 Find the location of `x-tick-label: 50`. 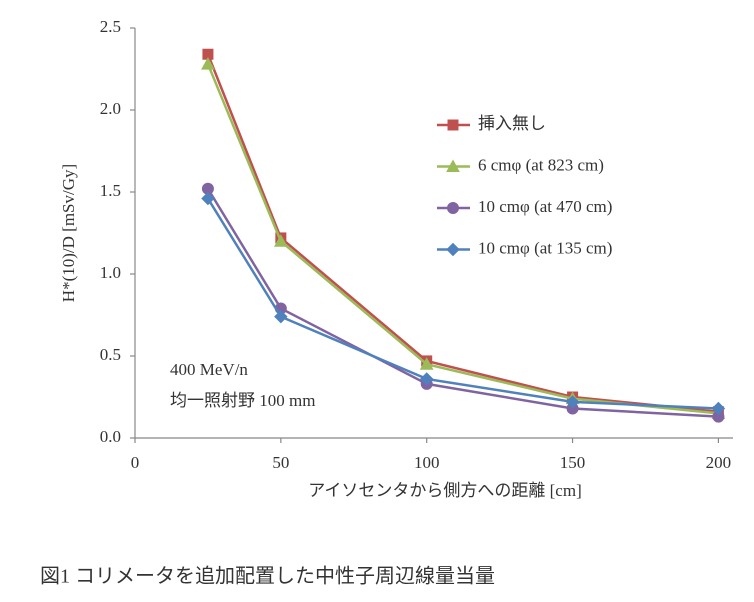

x-tick-label: 50 is located at coordinates (280, 462).